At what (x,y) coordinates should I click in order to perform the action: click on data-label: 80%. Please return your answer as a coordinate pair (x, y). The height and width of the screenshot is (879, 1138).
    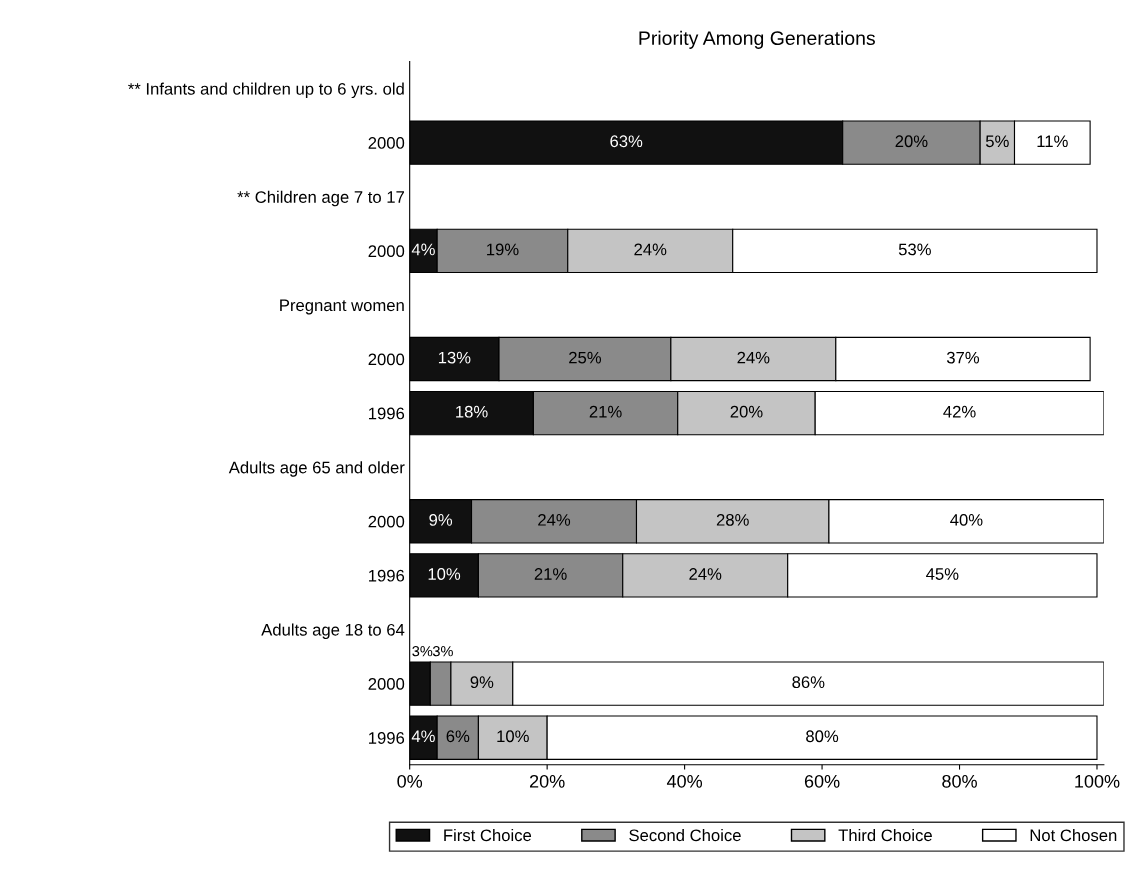
    Looking at the image, I should click on (822, 736).